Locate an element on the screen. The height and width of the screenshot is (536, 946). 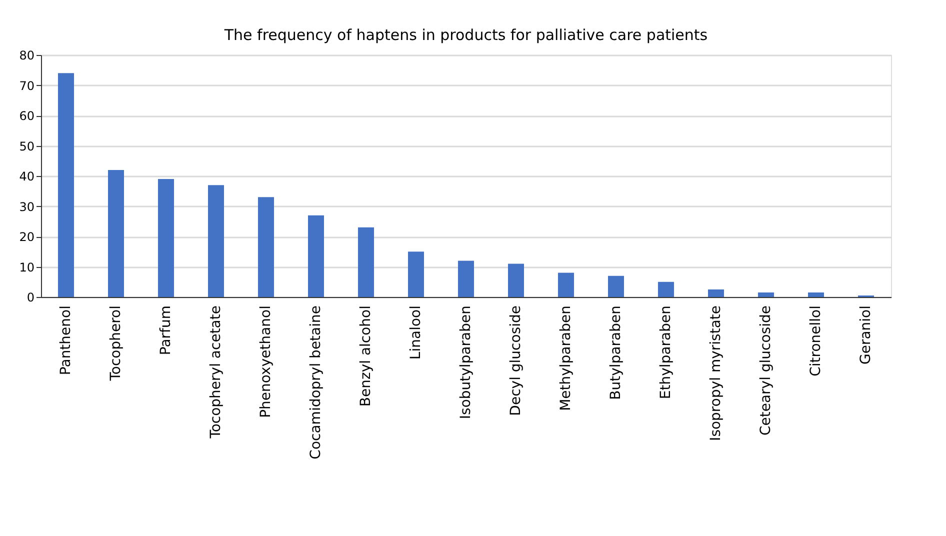
y-tick-label: 10 is located at coordinates (26, 267).